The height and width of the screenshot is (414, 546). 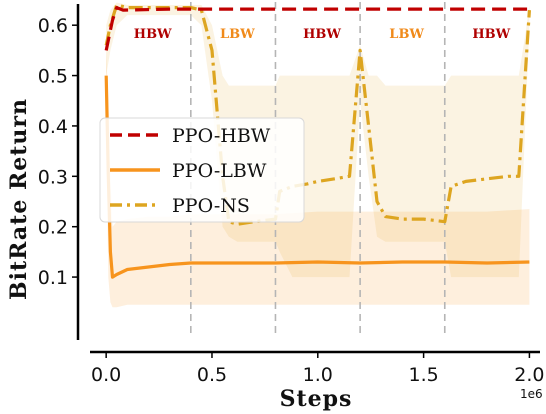 I want to click on y-axis-title: BitRate Return, so click(x=19, y=199).